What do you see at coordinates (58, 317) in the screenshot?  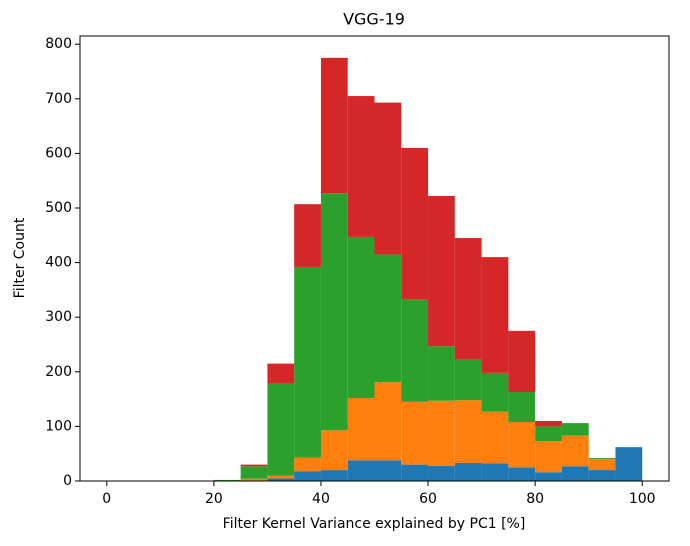 I see `y-tick-label: 300` at bounding box center [58, 317].